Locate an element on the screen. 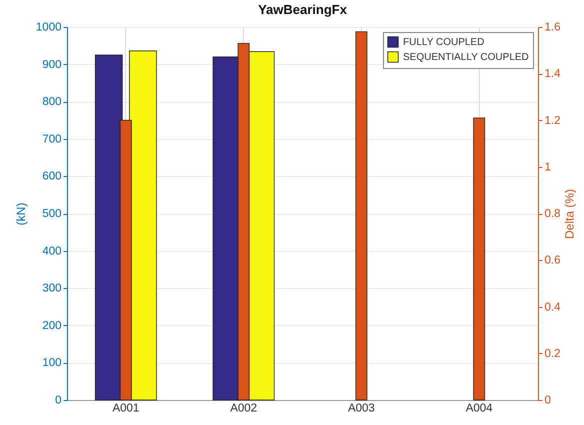 This screenshot has height=425, width=584. x-tick-label: A004 is located at coordinates (480, 408).